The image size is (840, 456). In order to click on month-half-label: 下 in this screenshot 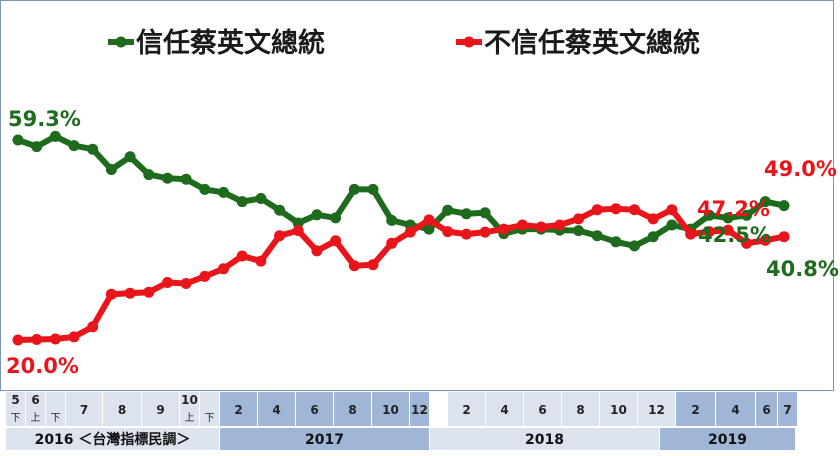, I will do `click(56, 418)`.